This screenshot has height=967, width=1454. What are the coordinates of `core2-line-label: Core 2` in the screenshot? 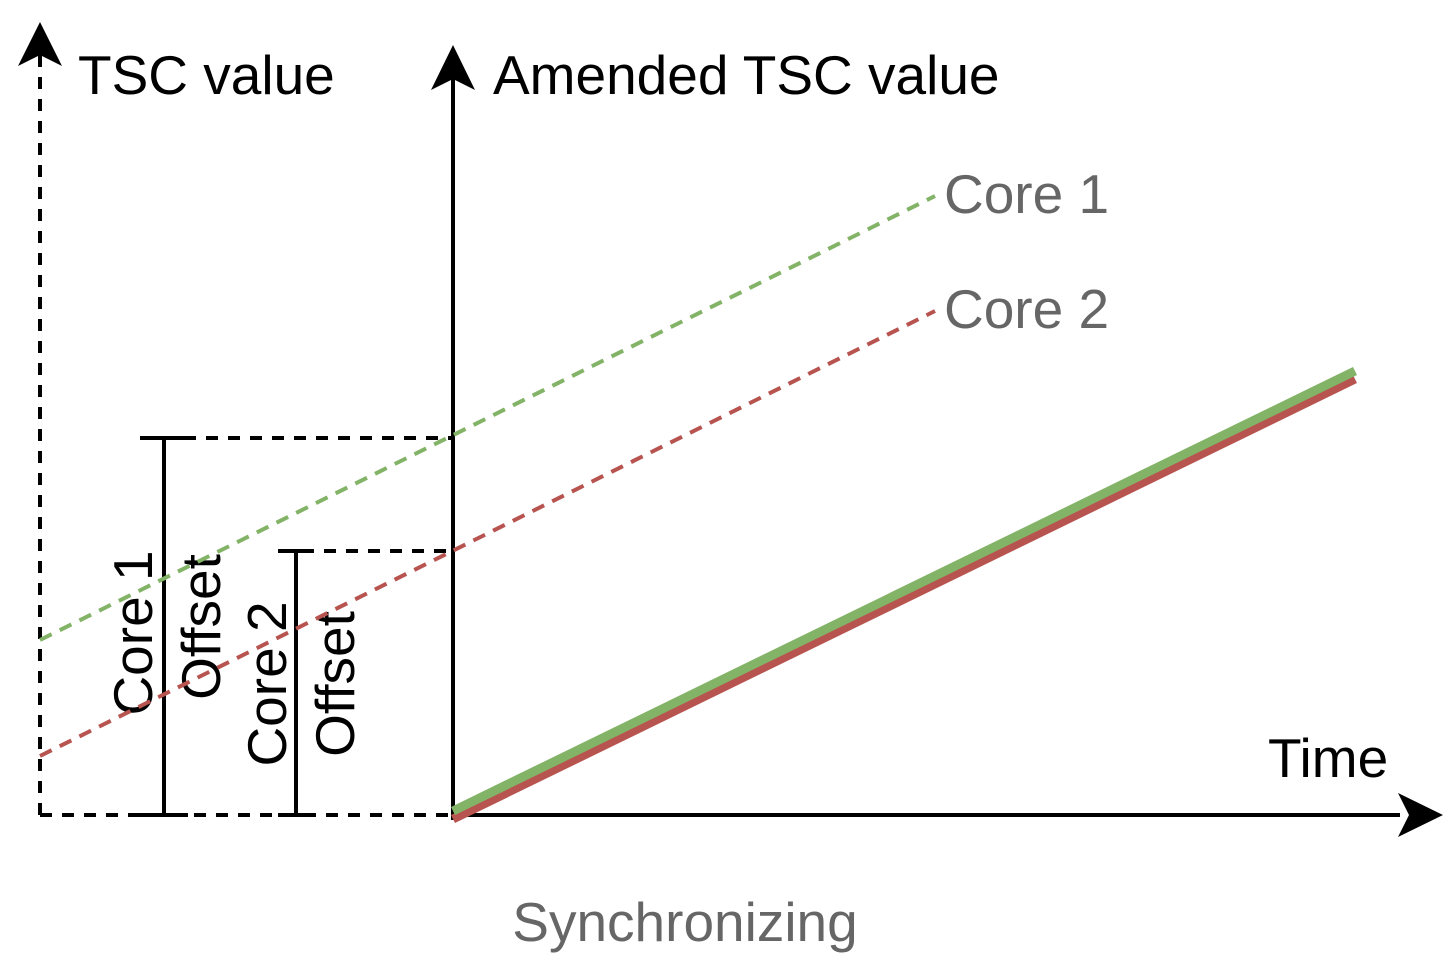 It's located at (1026, 309).